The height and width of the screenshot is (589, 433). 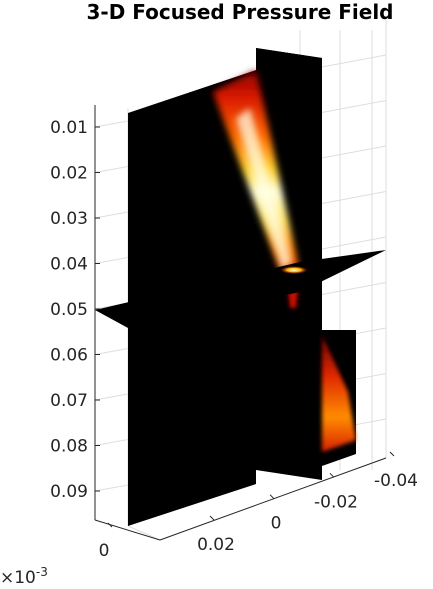 What do you see at coordinates (69, 265) in the screenshot?
I see `z-tick-label: 0.04` at bounding box center [69, 265].